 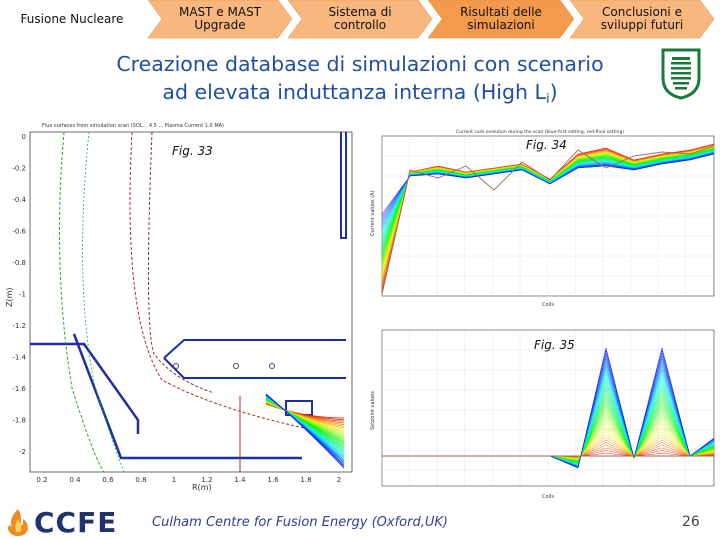 What do you see at coordinates (546, 145) in the screenshot?
I see `fig34-label: Fig. 34` at bounding box center [546, 145].